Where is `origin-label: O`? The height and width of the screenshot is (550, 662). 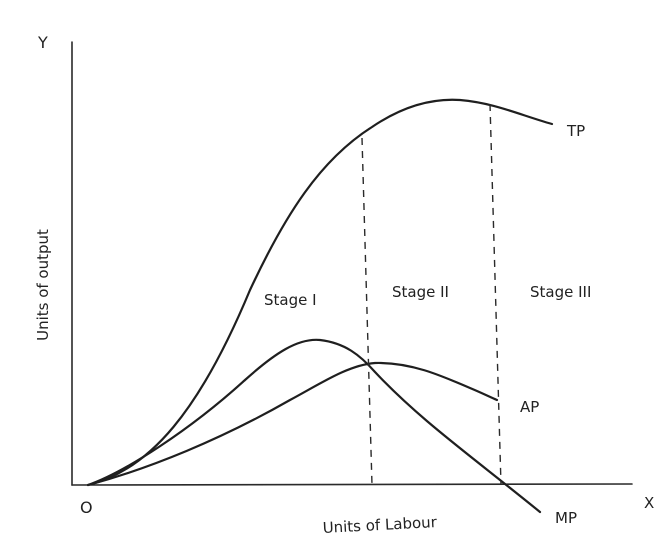 origin-label: O is located at coordinates (86, 507).